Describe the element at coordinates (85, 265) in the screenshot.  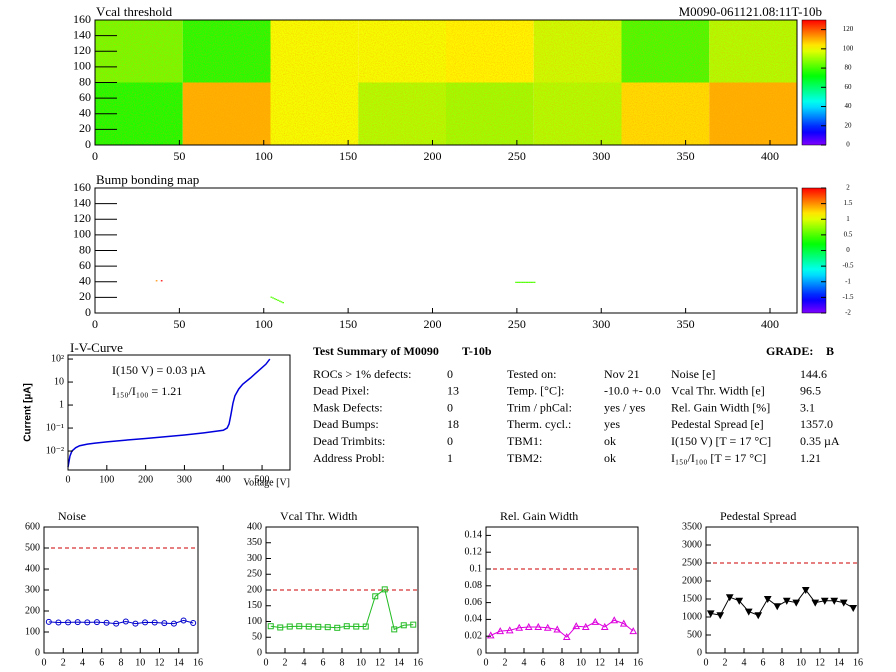
I see `y-tick-label: 60` at that location.